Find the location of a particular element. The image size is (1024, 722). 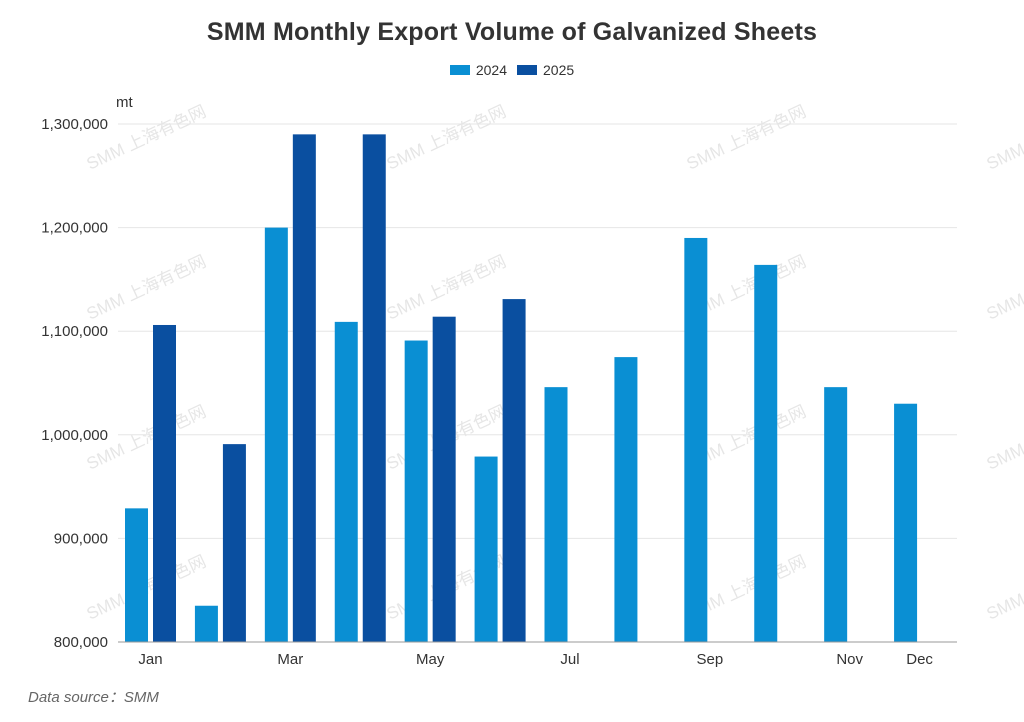

legend-item-2024: 2024 is located at coordinates (478, 70).